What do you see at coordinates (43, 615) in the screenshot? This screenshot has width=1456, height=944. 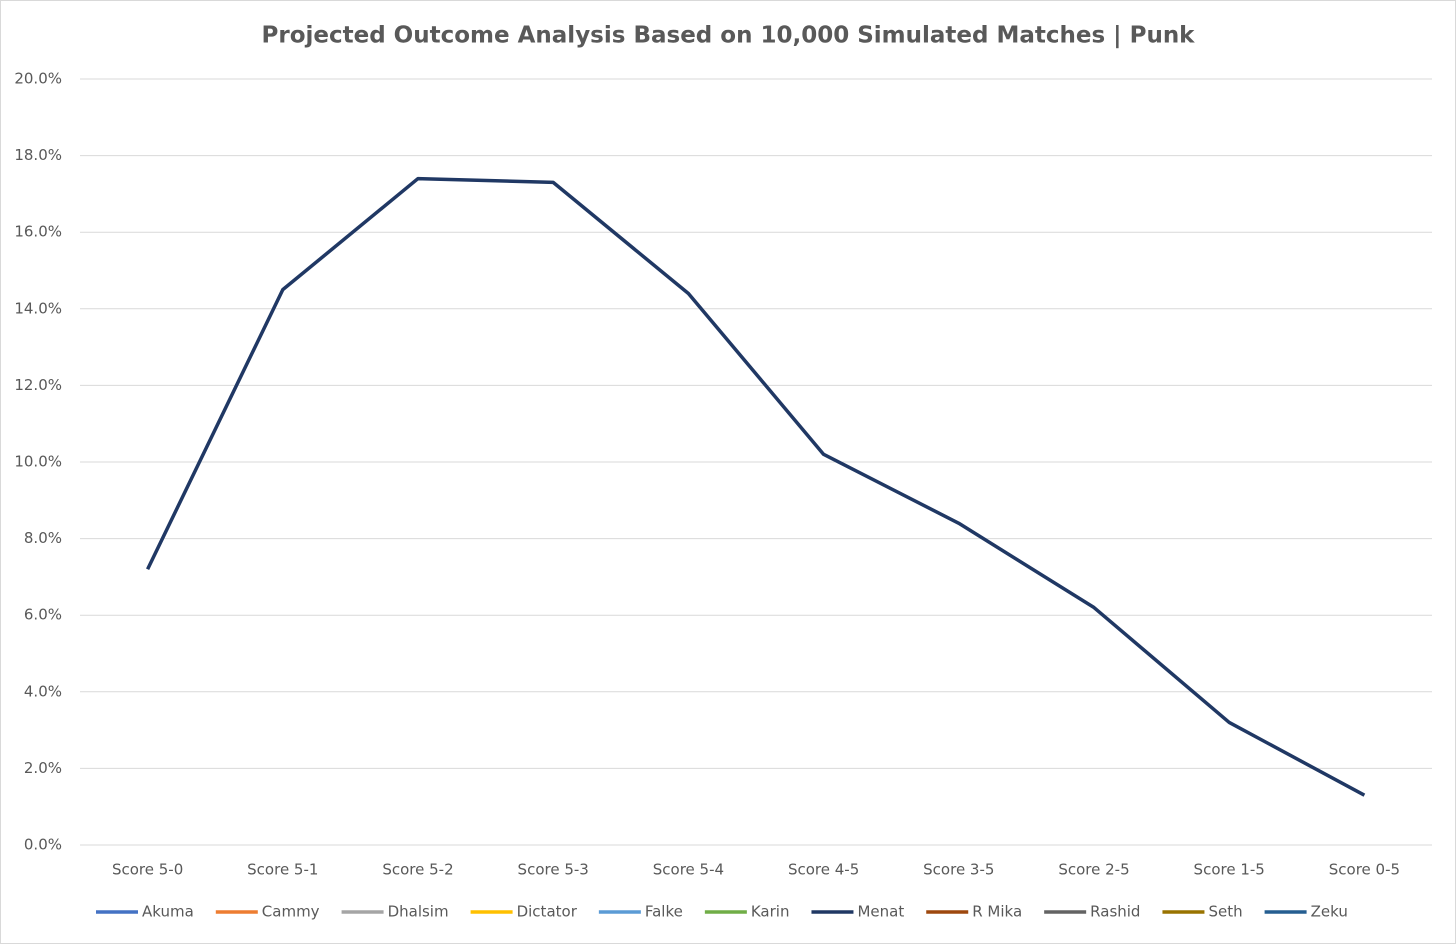 I see `y-tick-label: 6.0%` at bounding box center [43, 615].